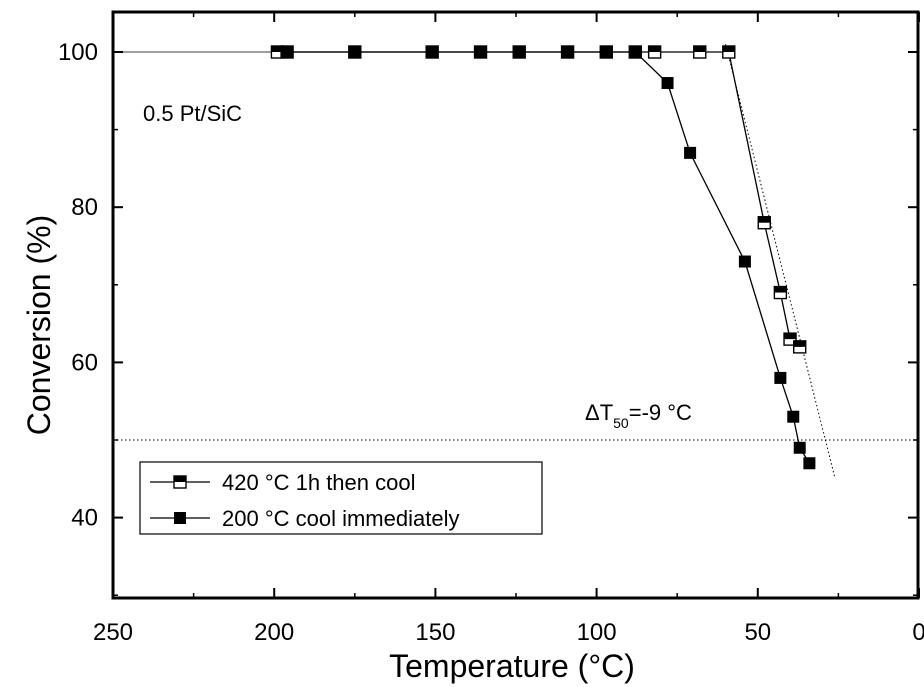 The width and height of the screenshot is (924, 687). What do you see at coordinates (84, 362) in the screenshot?
I see `y-tick-label: 60` at bounding box center [84, 362].